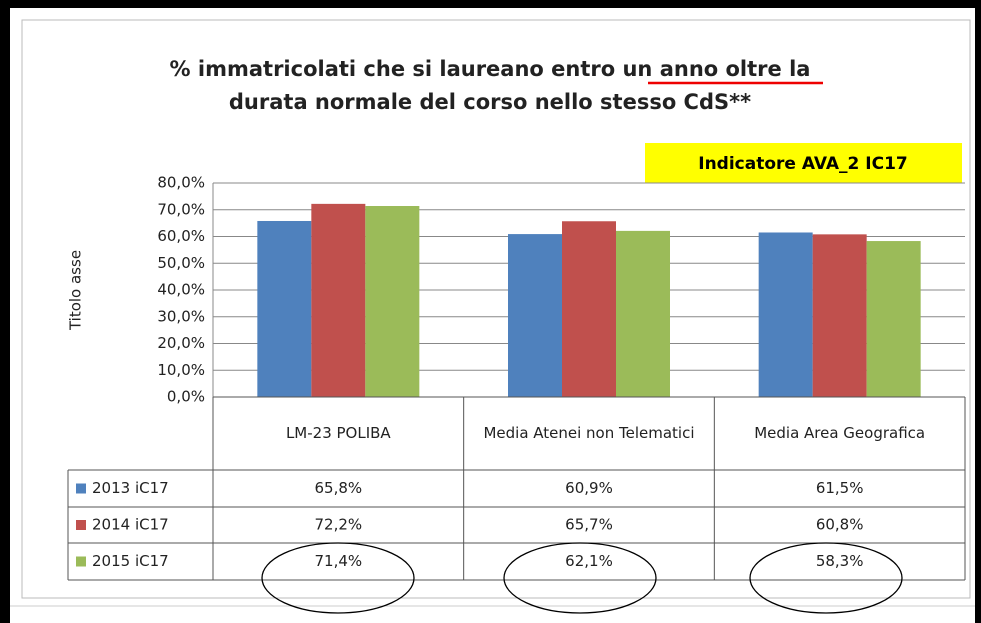 This screenshot has width=981, height=623. Describe the element at coordinates (76, 290) in the screenshot. I see `y-axis-title: Titolo asse` at that location.